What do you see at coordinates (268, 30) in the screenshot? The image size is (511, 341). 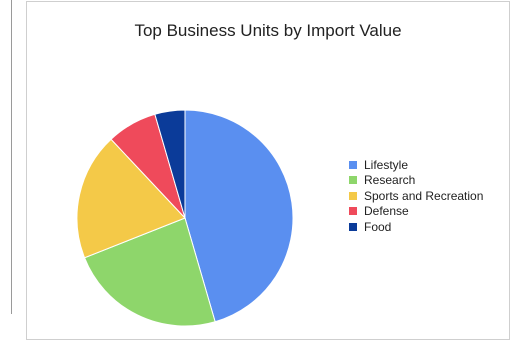 I see `chart-title: Top Business Units by Import Value` at bounding box center [268, 30].